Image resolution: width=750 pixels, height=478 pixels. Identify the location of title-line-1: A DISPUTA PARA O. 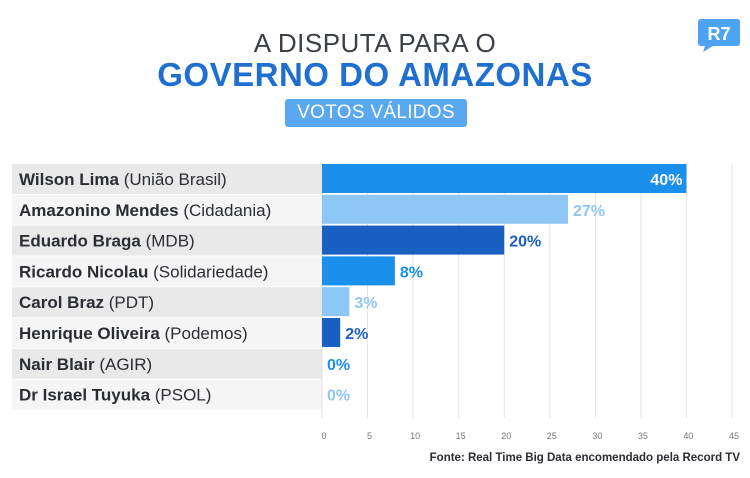
(375, 43).